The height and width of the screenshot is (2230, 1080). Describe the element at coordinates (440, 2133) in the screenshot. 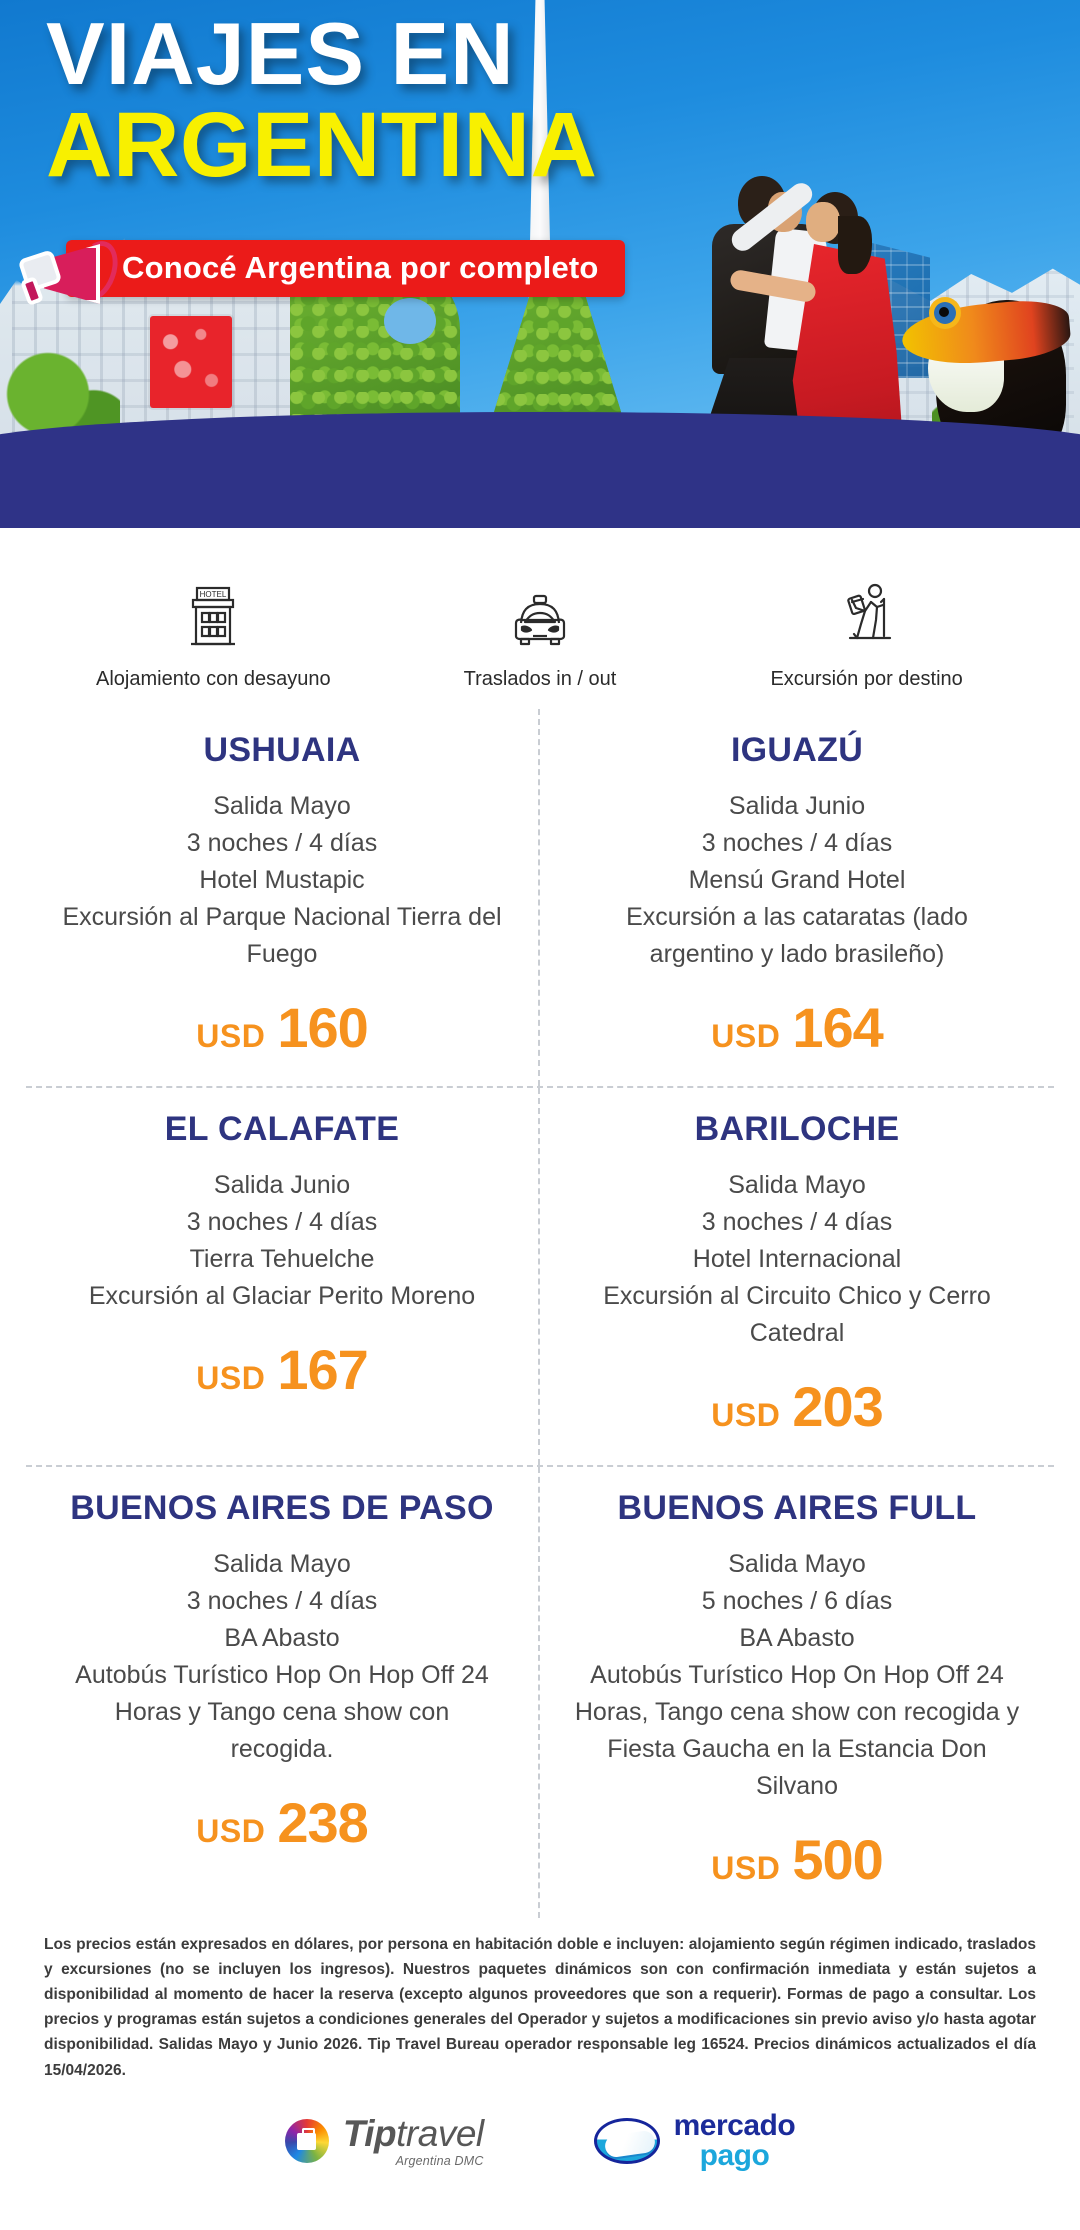

I see `tiptravel-name-rest: travel` at that location.